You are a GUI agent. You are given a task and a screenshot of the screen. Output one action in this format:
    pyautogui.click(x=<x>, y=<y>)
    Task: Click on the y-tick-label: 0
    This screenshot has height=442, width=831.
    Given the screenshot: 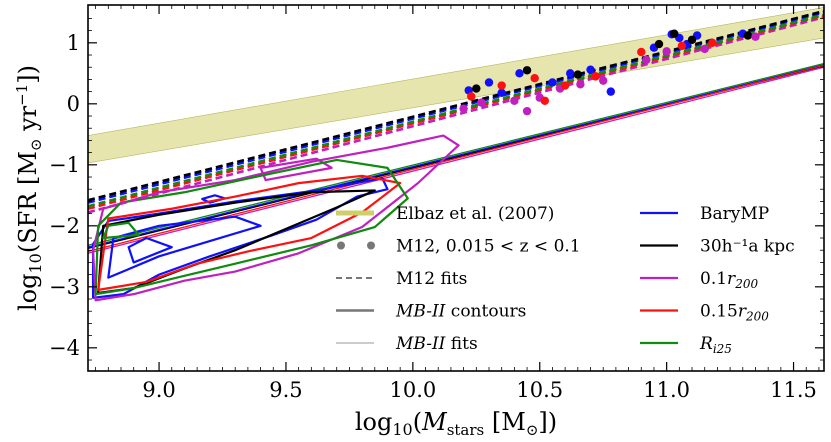 What is the action you would take?
    pyautogui.click(x=73, y=104)
    